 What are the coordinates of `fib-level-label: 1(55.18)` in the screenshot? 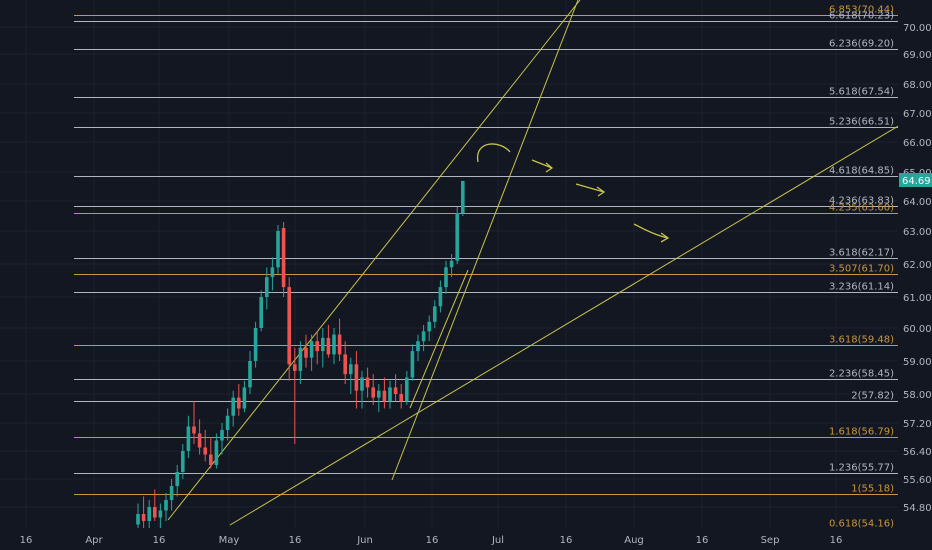 It's located at (872, 489).